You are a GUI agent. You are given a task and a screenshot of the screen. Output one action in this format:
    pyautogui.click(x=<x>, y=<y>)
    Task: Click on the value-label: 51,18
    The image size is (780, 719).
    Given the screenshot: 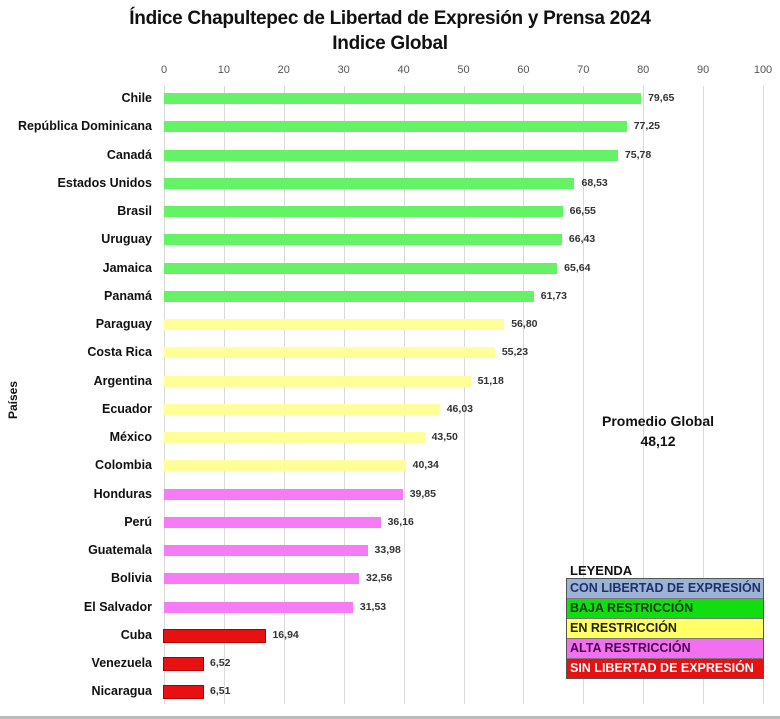 What is the action you would take?
    pyautogui.click(x=490, y=380)
    